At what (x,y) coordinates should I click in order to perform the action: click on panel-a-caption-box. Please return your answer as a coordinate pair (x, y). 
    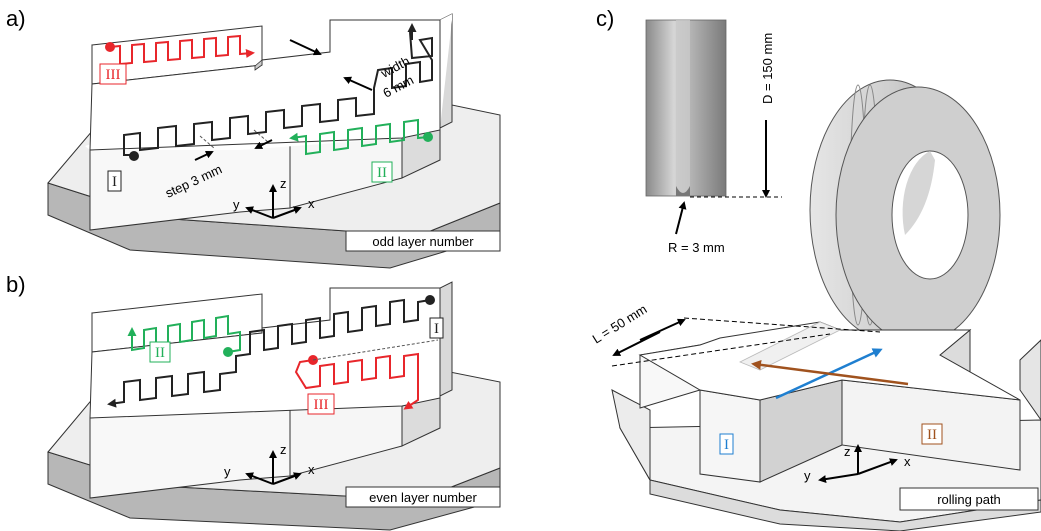
    Looking at the image, I should click on (423, 241).